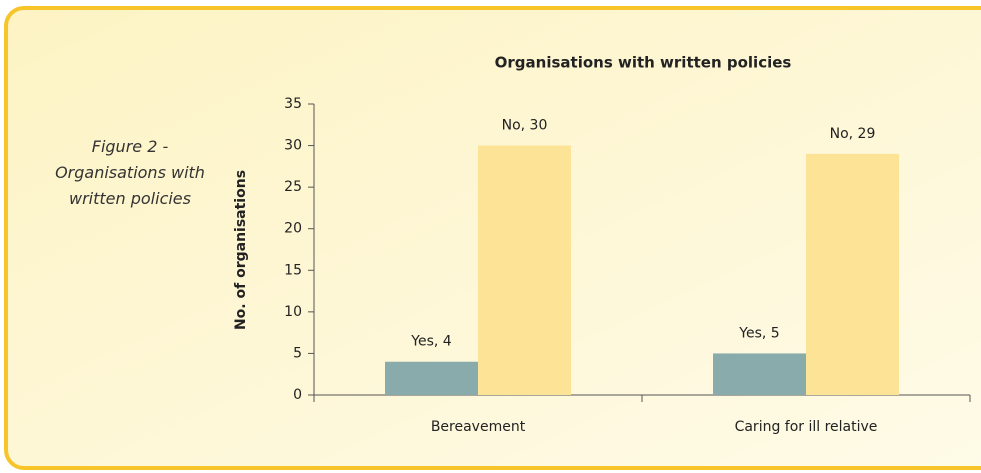  What do you see at coordinates (478, 427) in the screenshot?
I see `x-tick-label: Bereavement` at bounding box center [478, 427].